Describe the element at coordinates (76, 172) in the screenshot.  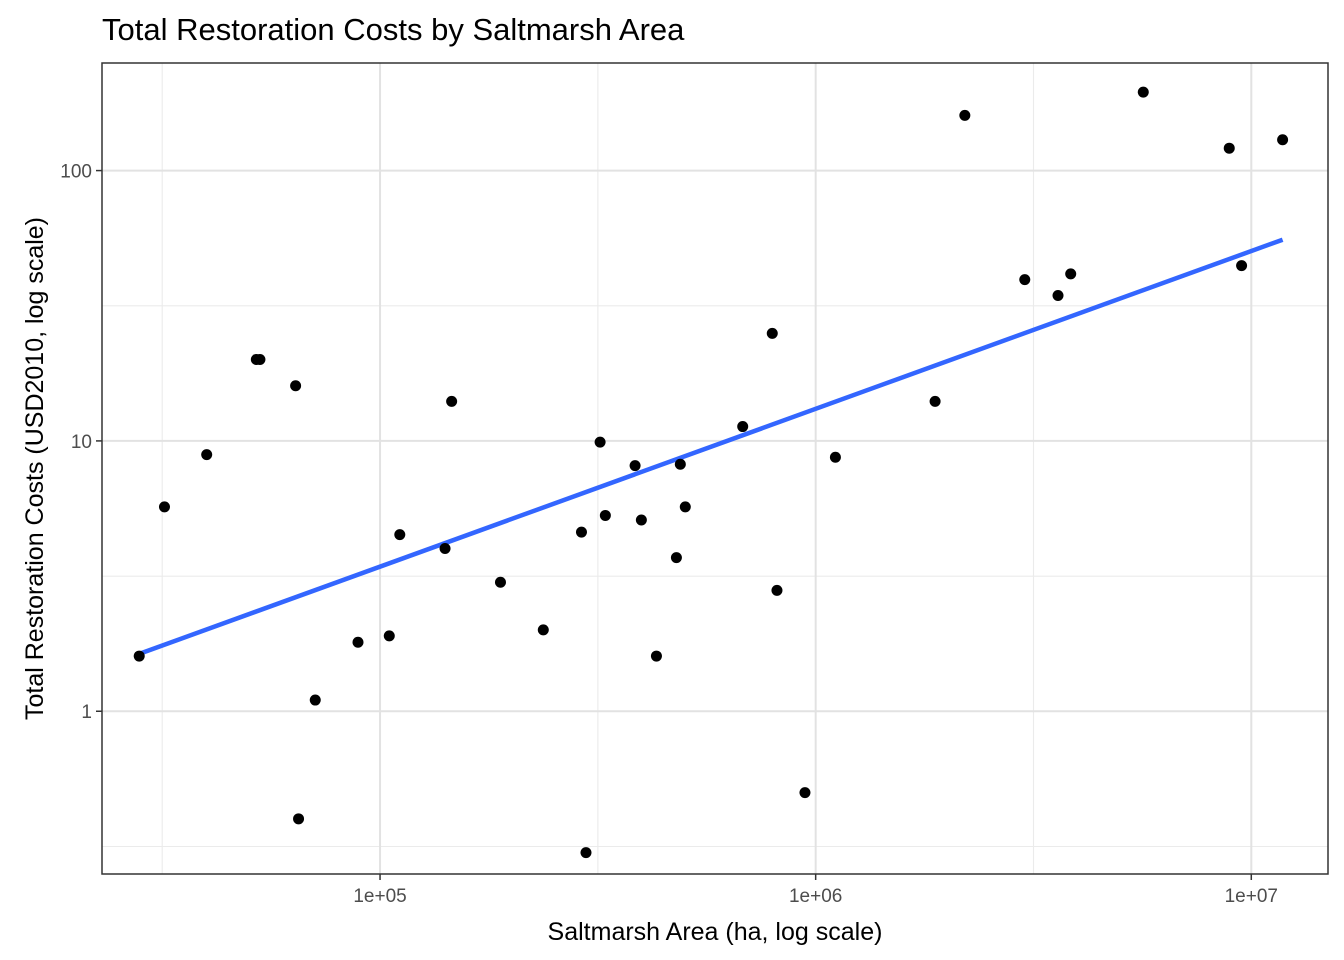
I see `y-tick-label: 100` at that location.